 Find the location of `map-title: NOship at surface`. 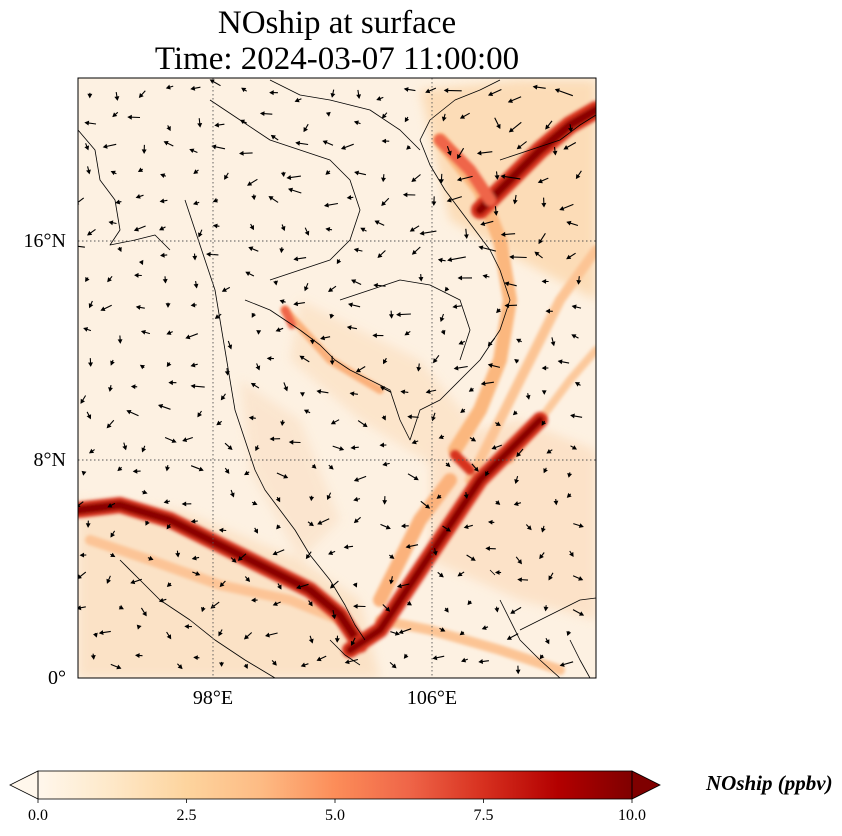

map-title: NOship at surface is located at coordinates (337, 23).